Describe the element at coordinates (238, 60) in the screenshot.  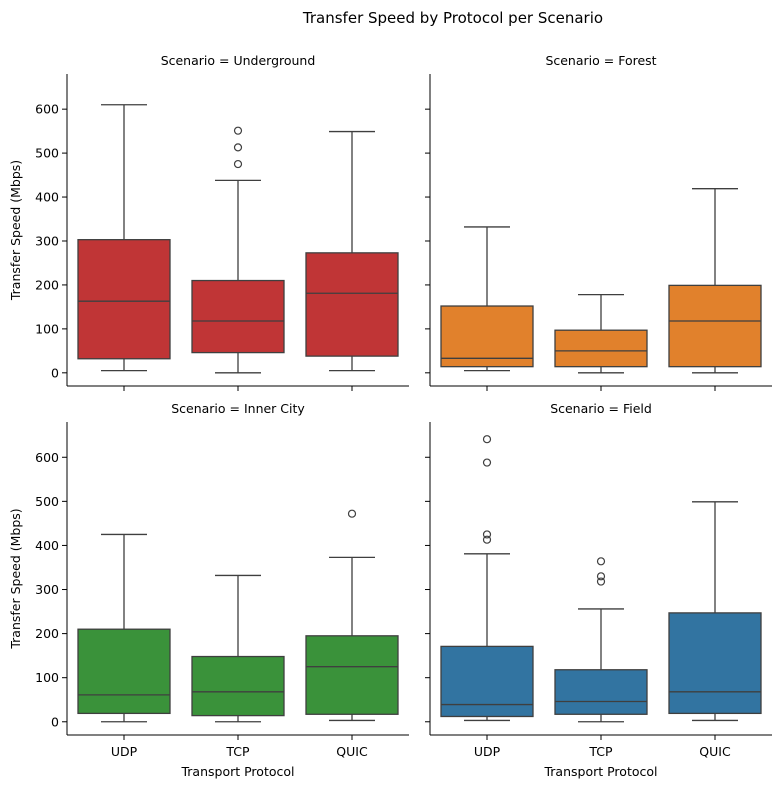
I see `facet-title: Scenario = Underground` at that location.